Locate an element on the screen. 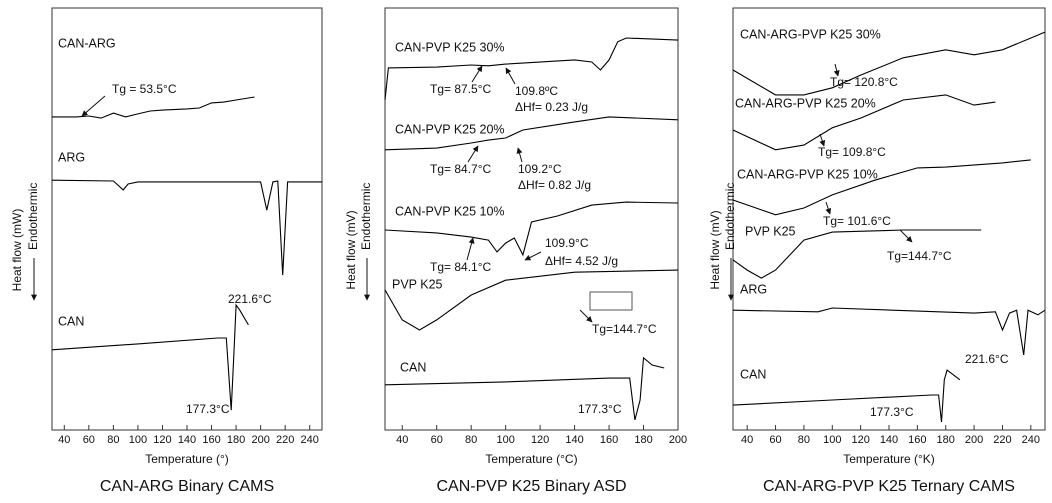 The width and height of the screenshot is (1052, 503). y-axis-title: Heat flow (mV) is located at coordinates (715, 249).